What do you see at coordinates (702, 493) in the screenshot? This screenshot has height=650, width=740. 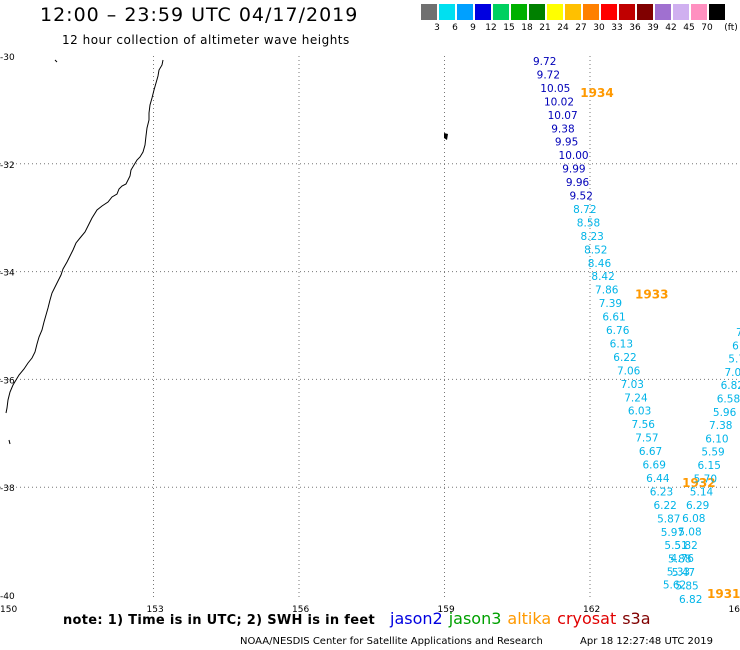 I see `wave-height-value: 5.14` at bounding box center [702, 493].